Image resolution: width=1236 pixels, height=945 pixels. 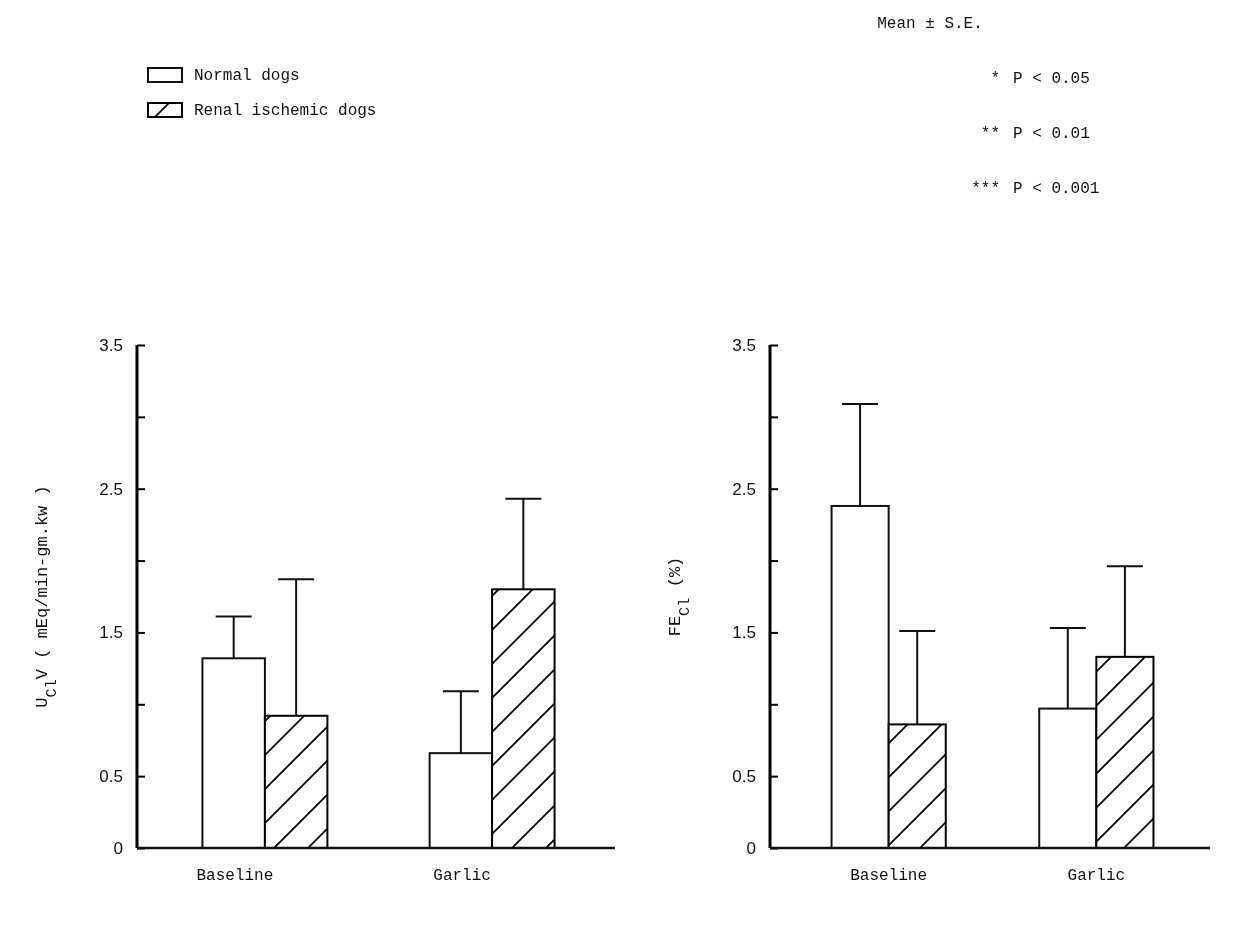 What do you see at coordinates (1035, 189) in the screenshot?
I see `text: *** P < 0.001` at bounding box center [1035, 189].